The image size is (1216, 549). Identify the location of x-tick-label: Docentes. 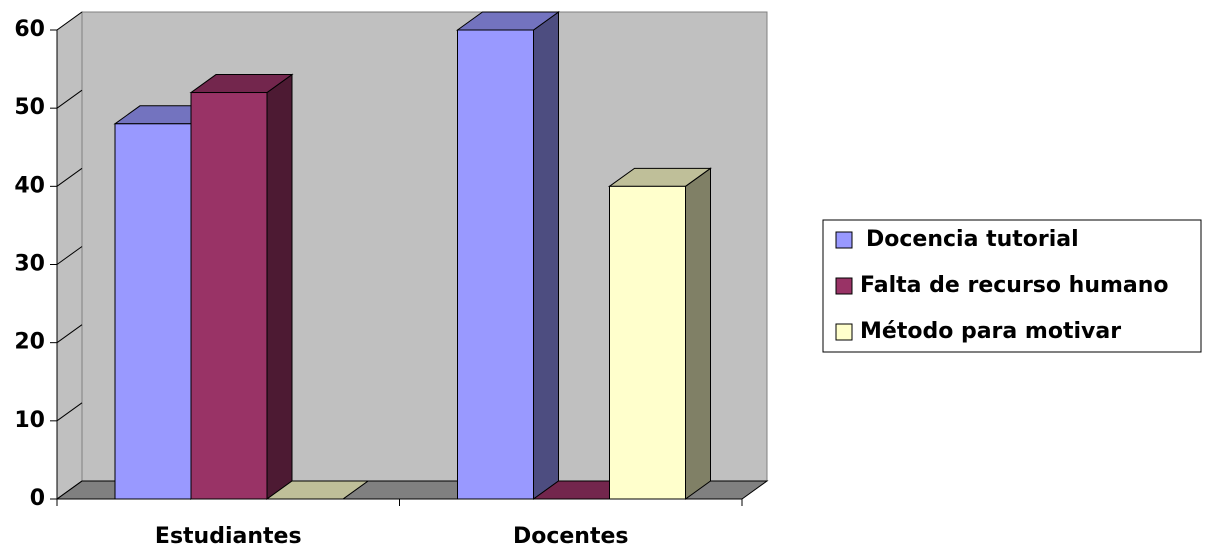
(571, 536).